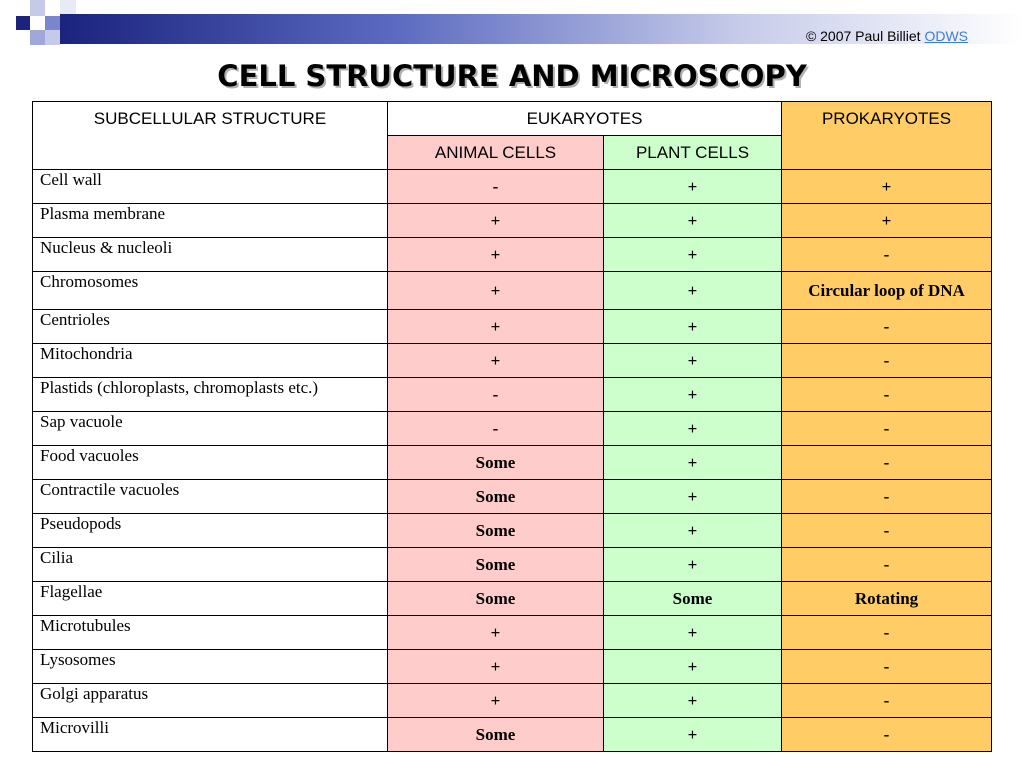 This screenshot has width=1024, height=768. I want to click on page-title: CELL STRUCTURE AND MICROSCOPY, so click(512, 76).